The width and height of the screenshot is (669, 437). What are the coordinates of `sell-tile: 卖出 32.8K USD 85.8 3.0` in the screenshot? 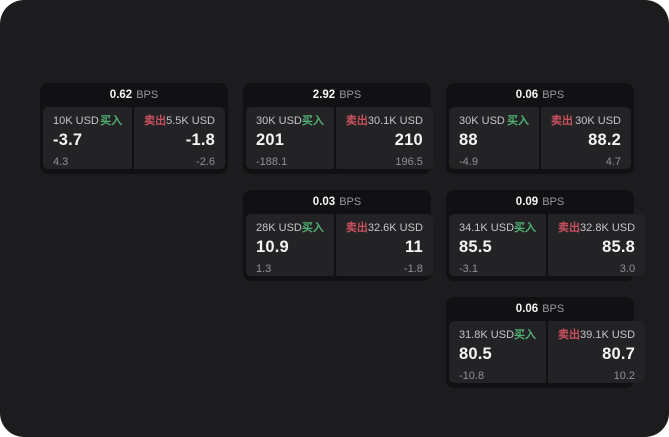 It's located at (597, 245).